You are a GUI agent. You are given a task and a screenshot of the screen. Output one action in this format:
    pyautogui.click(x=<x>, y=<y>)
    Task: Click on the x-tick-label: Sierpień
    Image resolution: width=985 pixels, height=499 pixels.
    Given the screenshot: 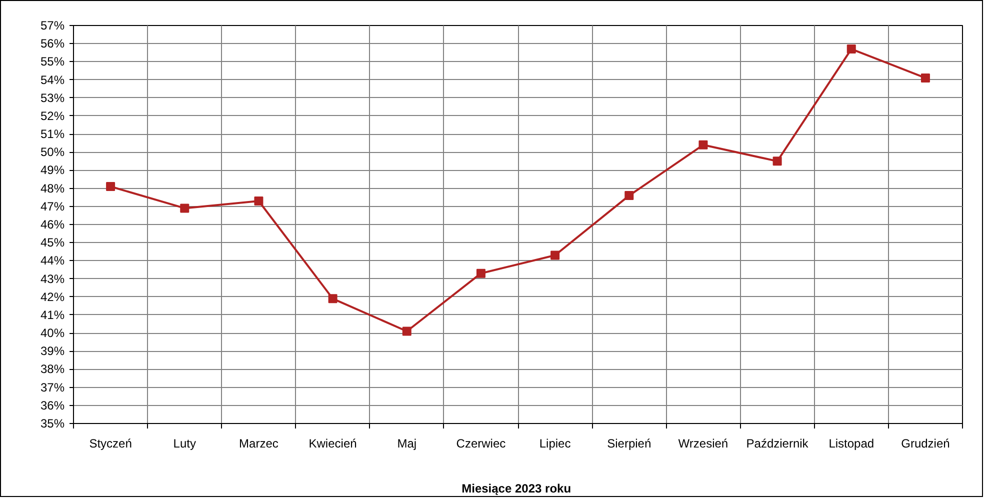 What is the action you would take?
    pyautogui.click(x=629, y=443)
    